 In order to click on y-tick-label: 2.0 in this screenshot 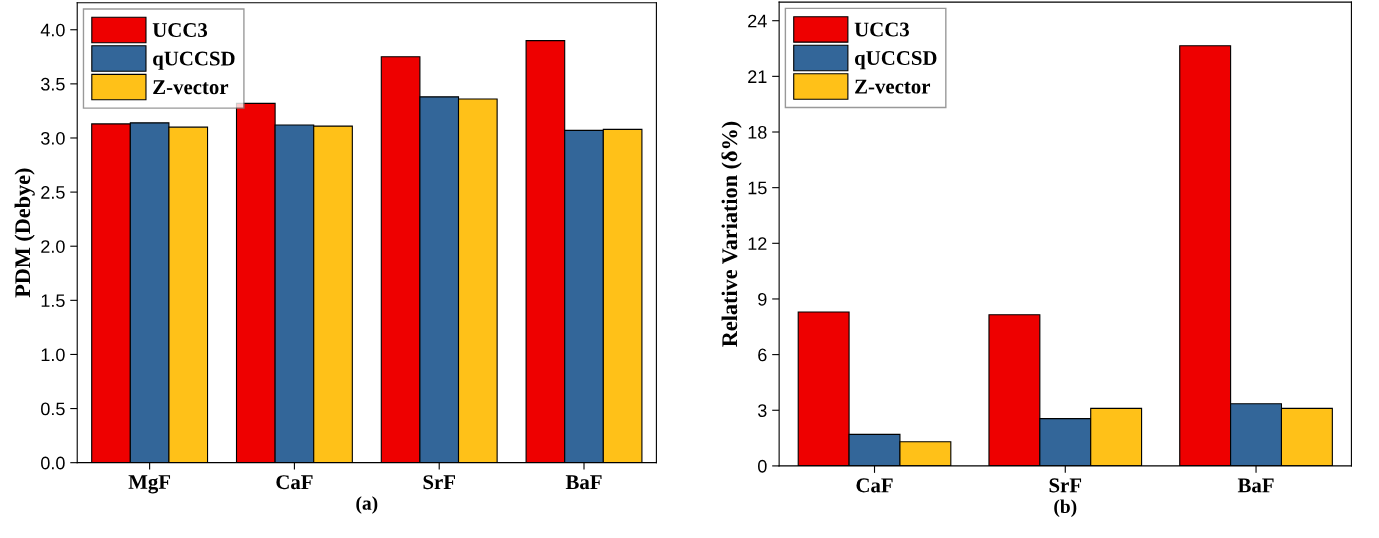, I will do `click(53, 246)`.